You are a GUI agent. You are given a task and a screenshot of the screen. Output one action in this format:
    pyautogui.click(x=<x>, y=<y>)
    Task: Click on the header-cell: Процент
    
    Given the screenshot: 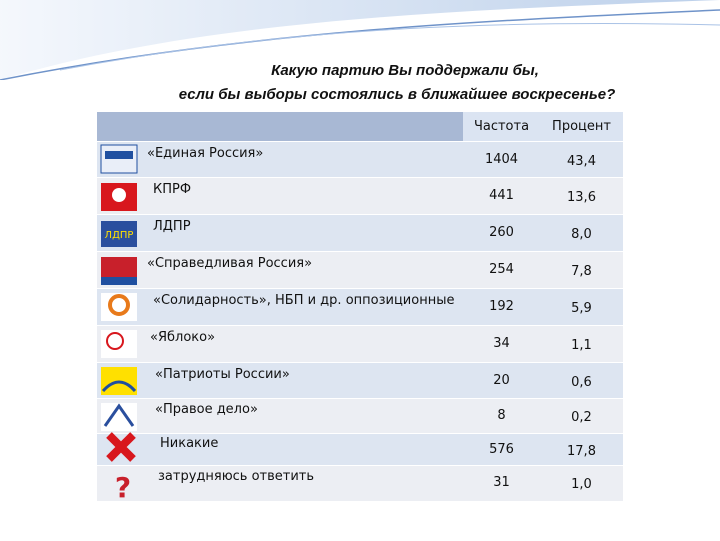 What is the action you would take?
    pyautogui.click(x=581, y=126)
    